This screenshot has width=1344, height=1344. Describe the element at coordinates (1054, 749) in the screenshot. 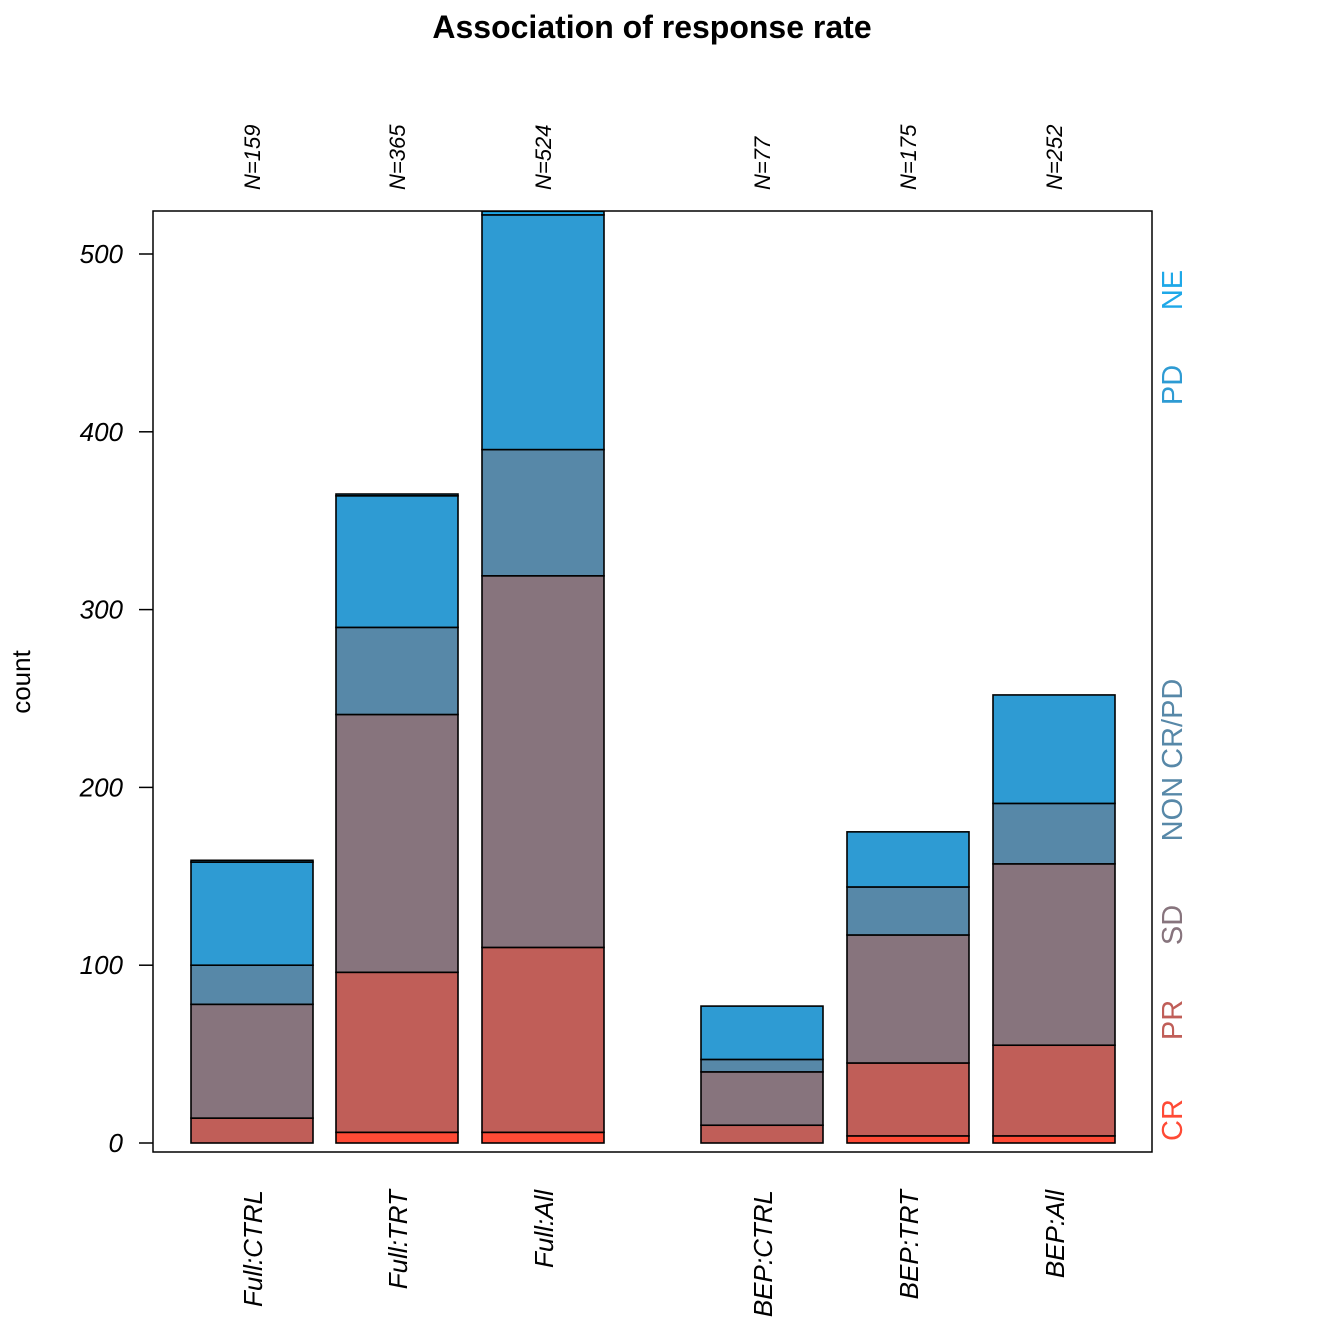

I see `bar-bep-all-pd` at that location.